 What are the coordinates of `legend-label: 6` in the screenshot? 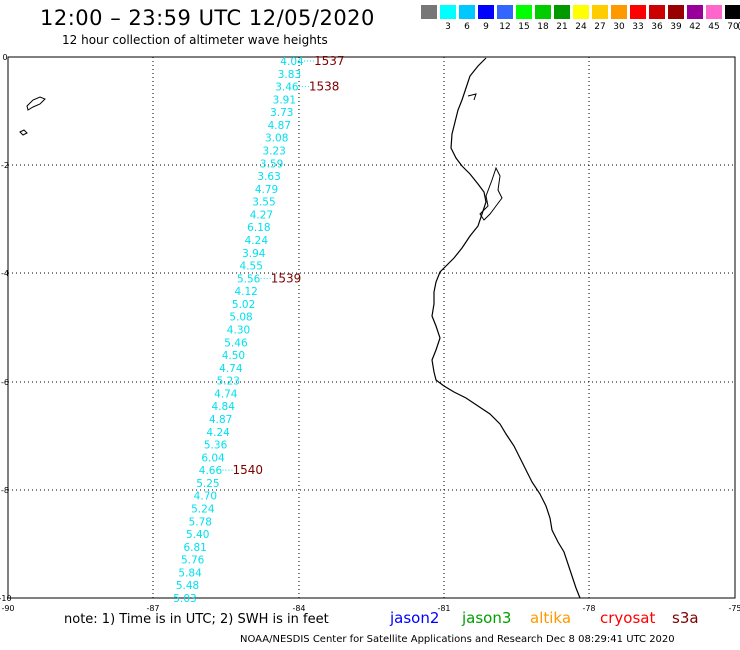 It's located at (467, 27).